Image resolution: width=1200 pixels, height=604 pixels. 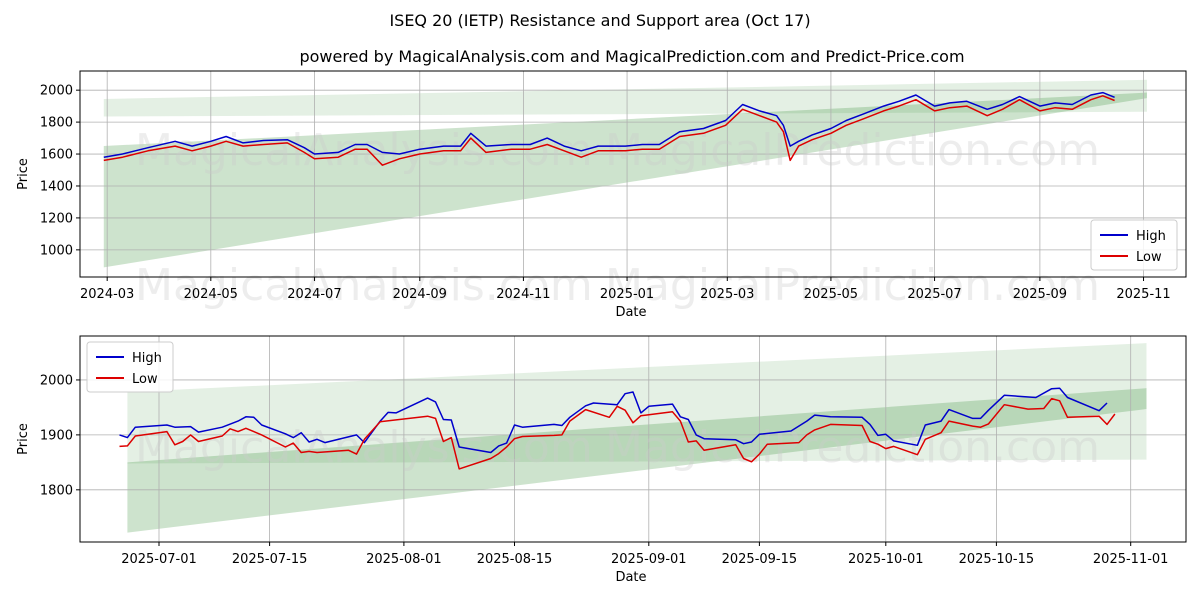 I want to click on y-tick-label: 1200, so click(x=56, y=218).